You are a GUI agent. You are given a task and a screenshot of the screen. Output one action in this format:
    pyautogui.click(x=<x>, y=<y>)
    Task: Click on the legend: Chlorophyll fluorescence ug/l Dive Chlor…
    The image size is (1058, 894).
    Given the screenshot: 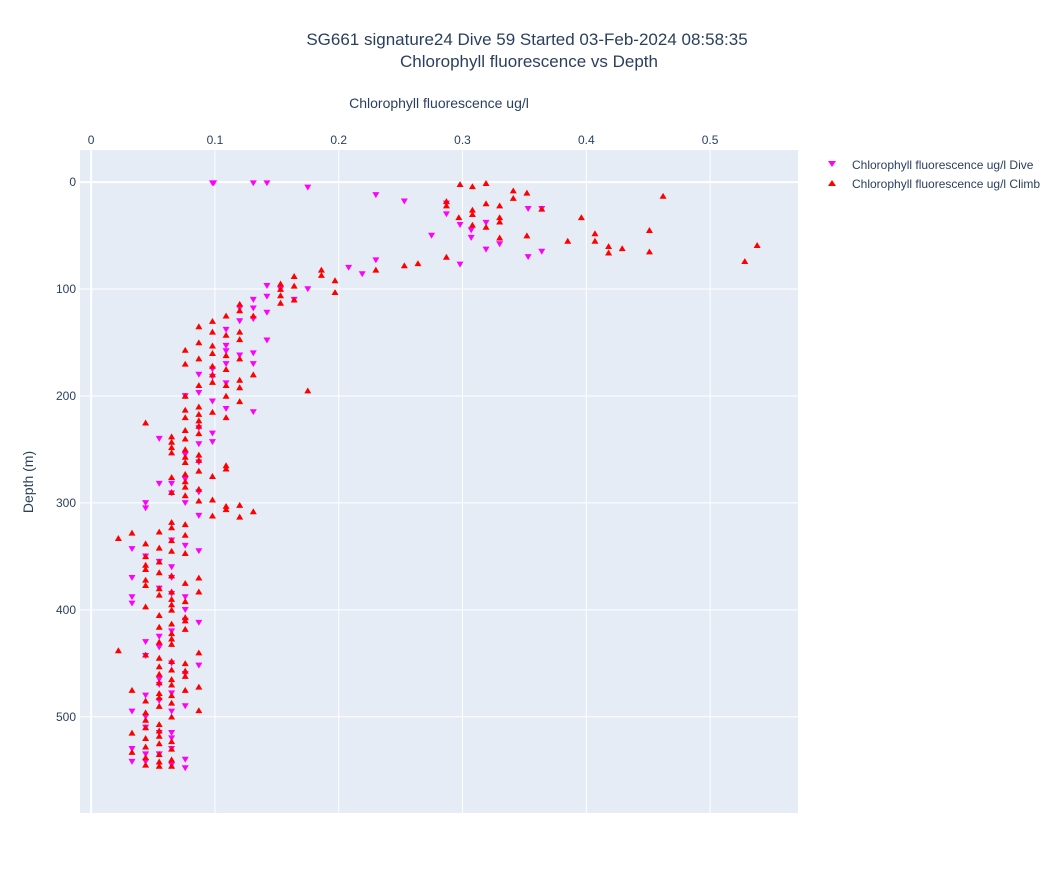 What is the action you would take?
    pyautogui.click(x=934, y=174)
    